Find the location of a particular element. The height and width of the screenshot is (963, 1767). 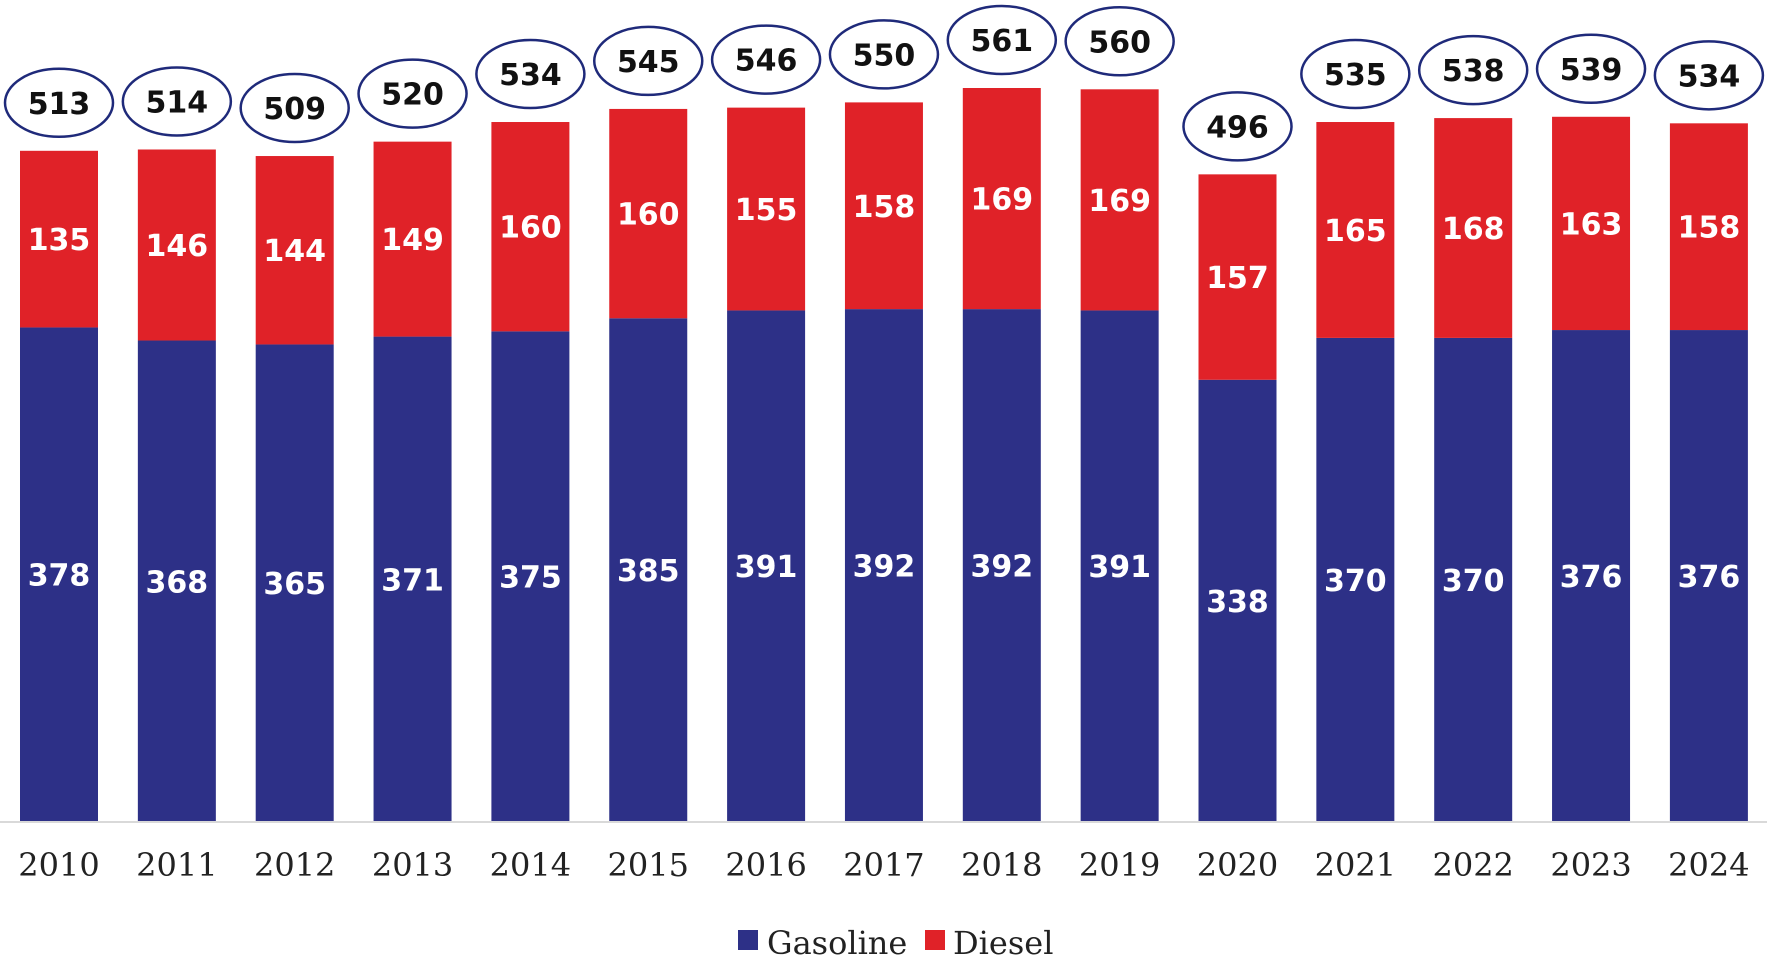

total-oval-2015 is located at coordinates (648, 61).